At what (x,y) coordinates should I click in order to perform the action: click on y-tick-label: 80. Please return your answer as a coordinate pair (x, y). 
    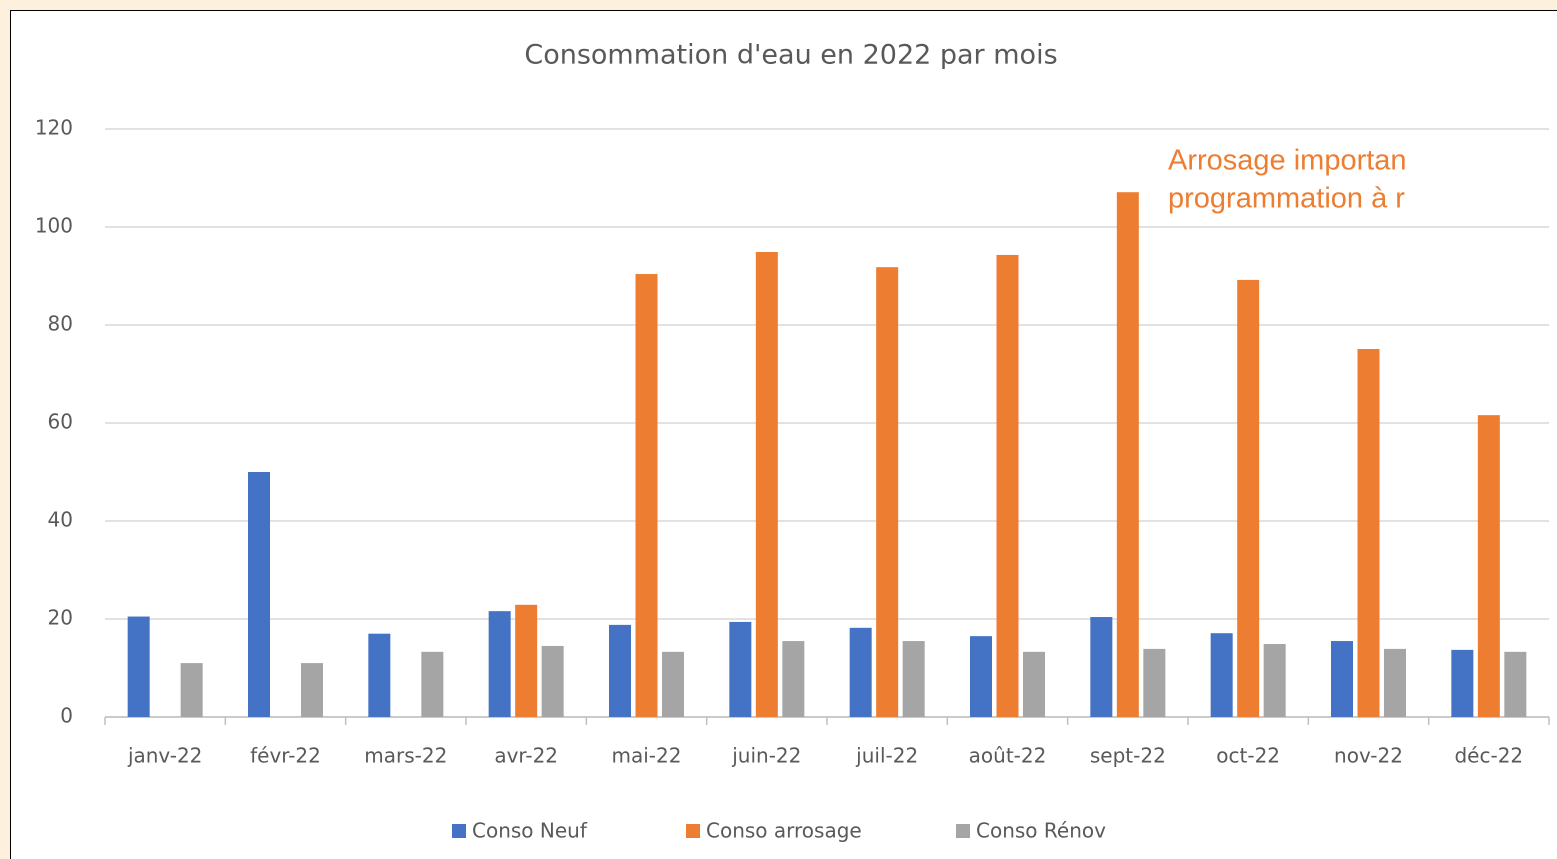
    Looking at the image, I should click on (60, 324).